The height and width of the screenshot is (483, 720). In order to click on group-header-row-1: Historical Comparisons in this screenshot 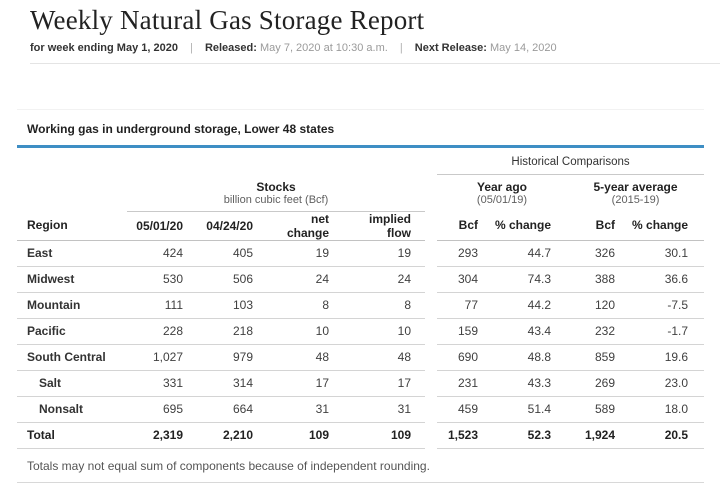, I will do `click(361, 161)`.